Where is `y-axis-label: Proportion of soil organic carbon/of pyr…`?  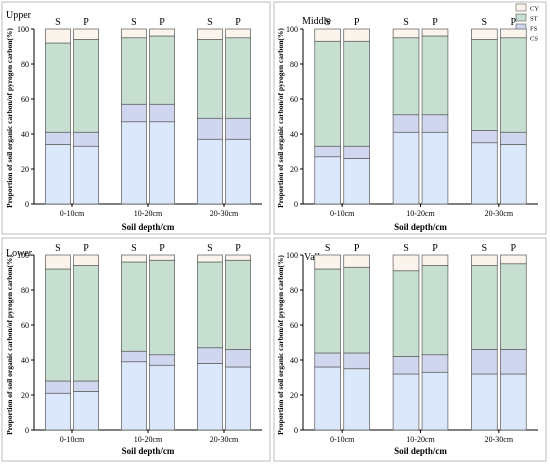 y-axis-label: Proportion of soil organic carbon/of pyr… is located at coordinates (9, 118).